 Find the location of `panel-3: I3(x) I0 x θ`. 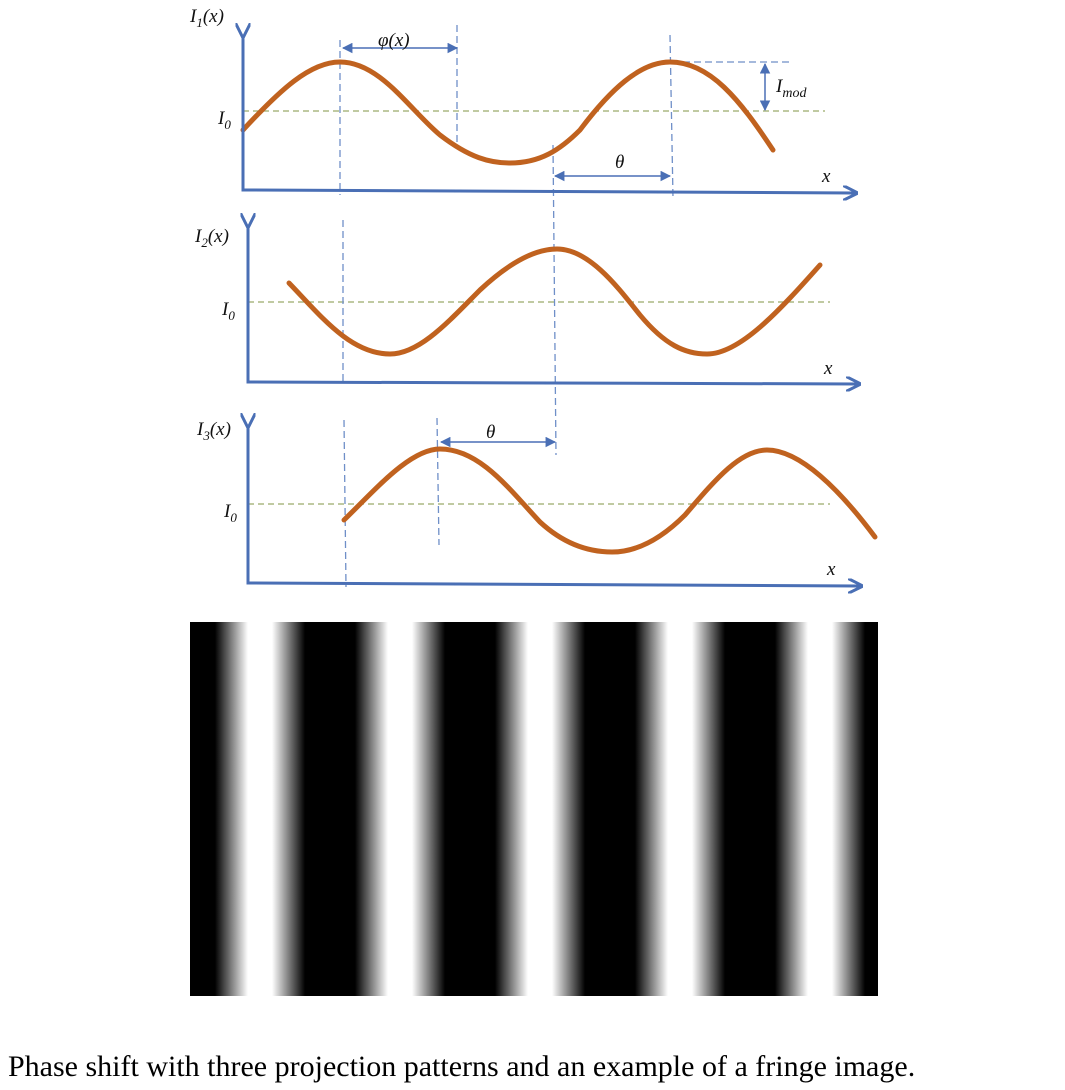

panel-3: I3(x) I0 x θ is located at coordinates (537, 502).